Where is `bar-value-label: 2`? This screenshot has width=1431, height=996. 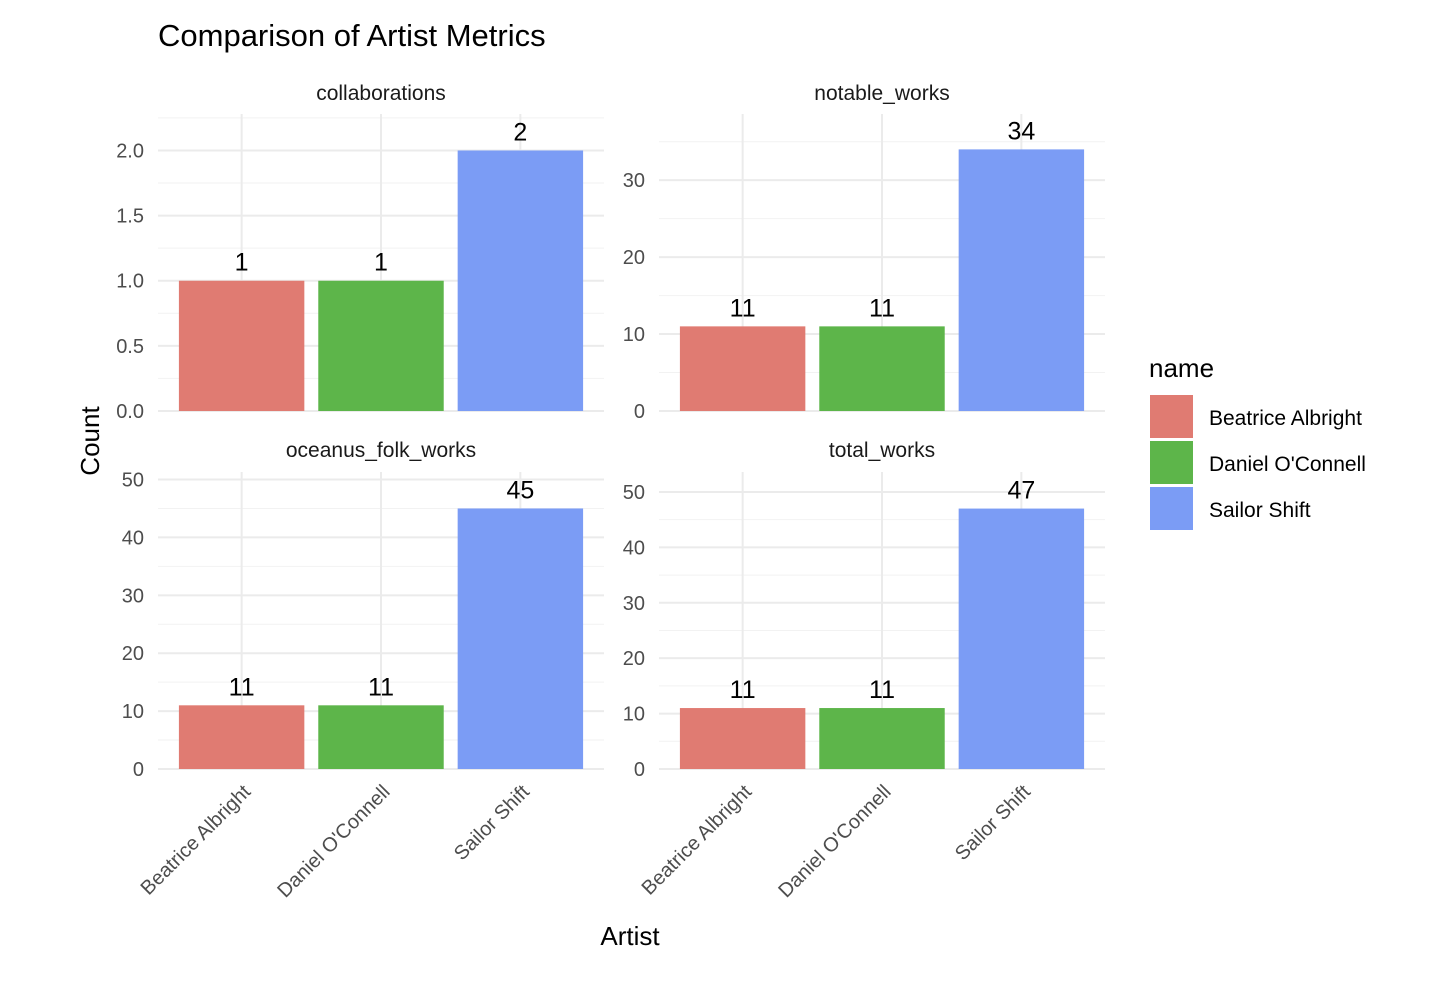
bar-value-label: 2 is located at coordinates (520, 132).